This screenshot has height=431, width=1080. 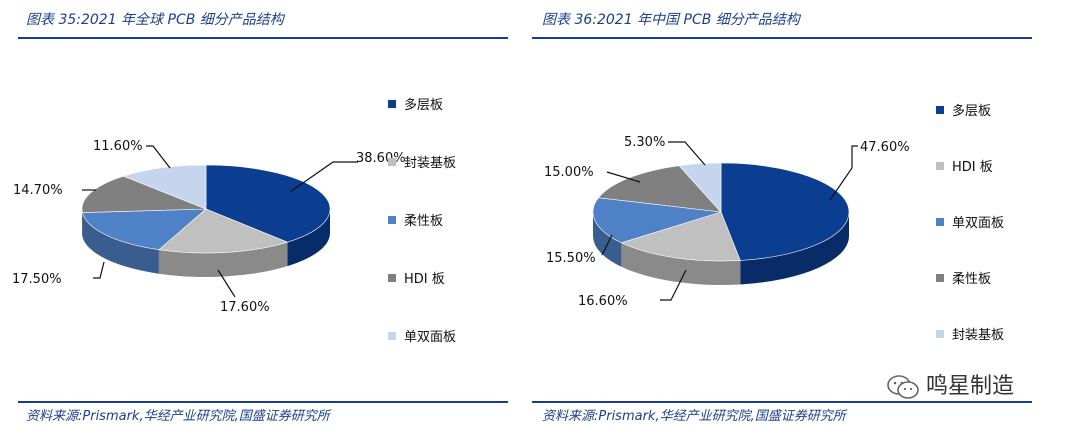 I want to click on watermark-text: 鸣星制造, so click(x=970, y=386).